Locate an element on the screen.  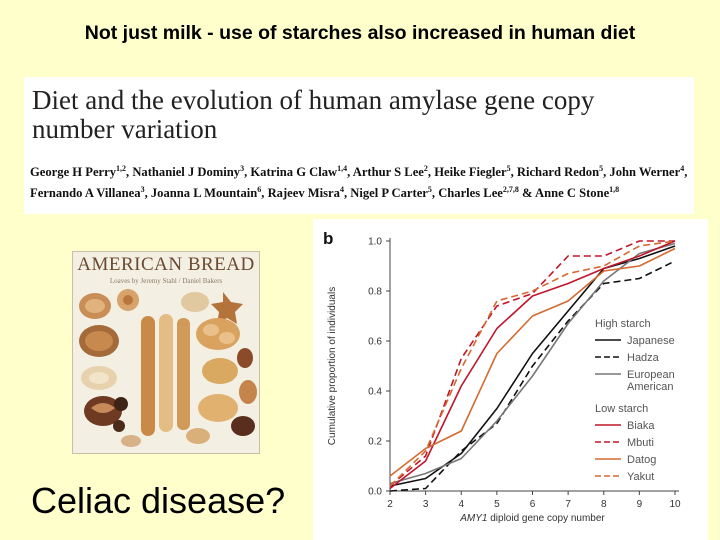
author-affiliation: 1,4 is located at coordinates (342, 168).